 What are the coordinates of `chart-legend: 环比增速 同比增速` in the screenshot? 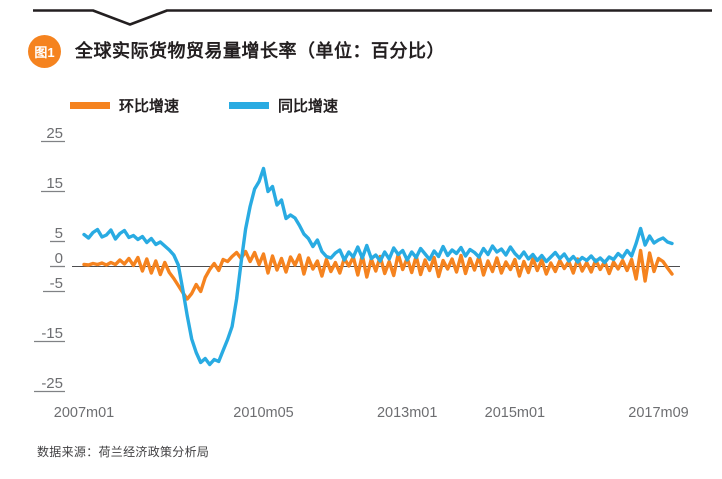 It's located at (204, 105).